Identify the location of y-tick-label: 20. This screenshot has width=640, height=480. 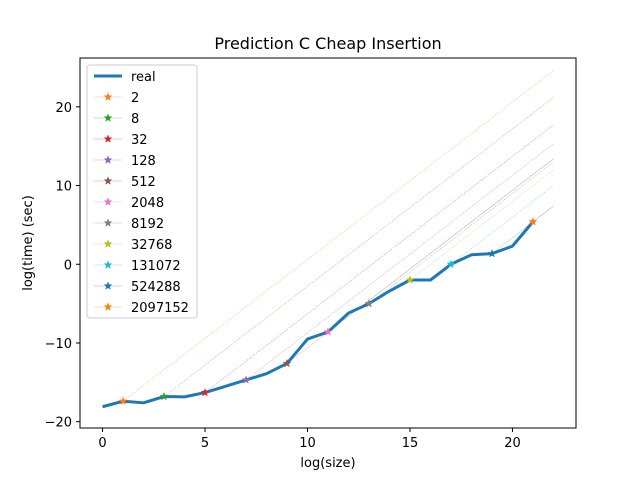
(63, 108).